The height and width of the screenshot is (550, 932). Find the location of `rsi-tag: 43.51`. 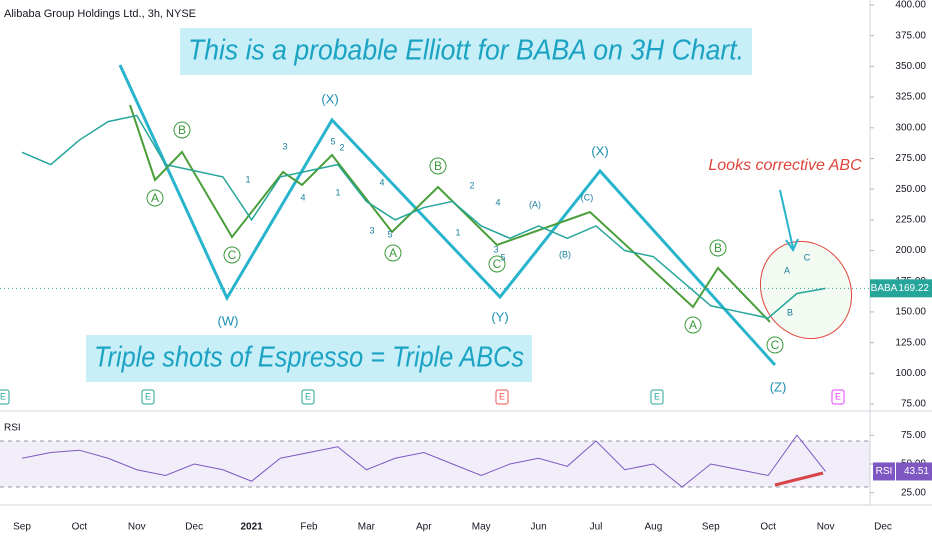

rsi-tag: 43.51 is located at coordinates (916, 471).